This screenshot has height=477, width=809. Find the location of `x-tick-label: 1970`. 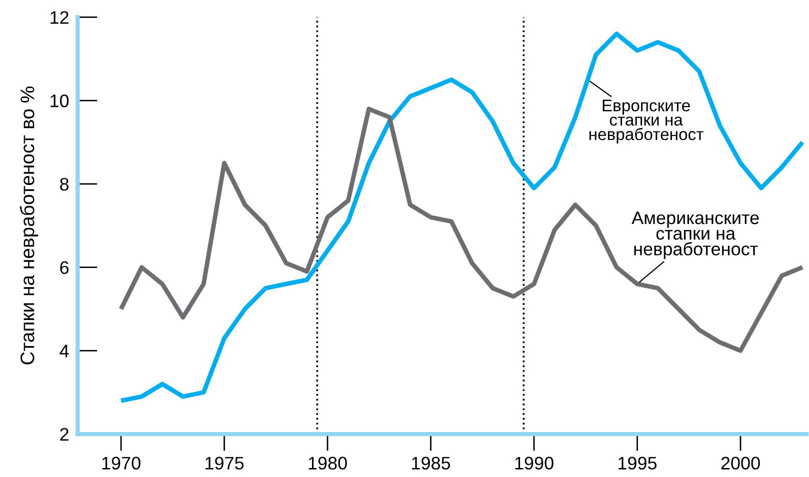

x-tick-label: 1970 is located at coordinates (121, 463).